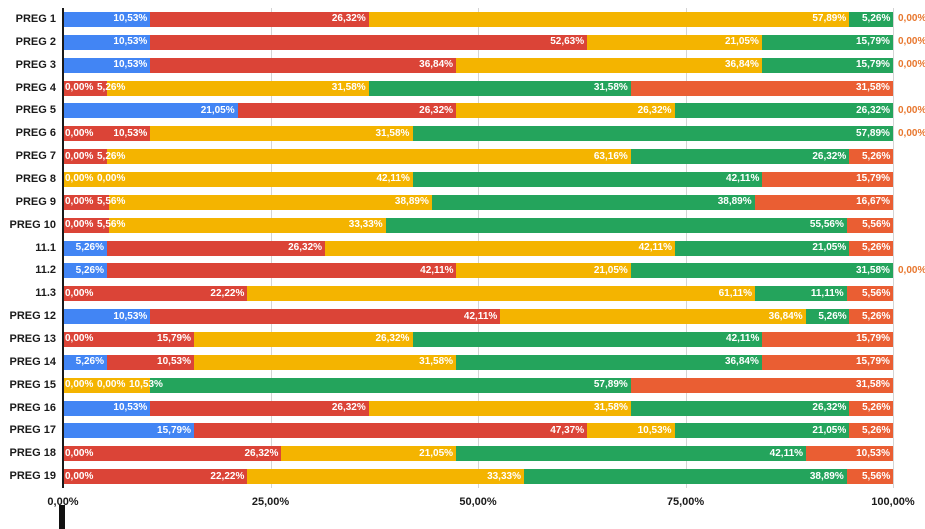 Image resolution: width=925 pixels, height=529 pixels. I want to click on stacked-bar: 0,00% 5,56% 38,89% 38,89% 16,67%, so click(478, 202).